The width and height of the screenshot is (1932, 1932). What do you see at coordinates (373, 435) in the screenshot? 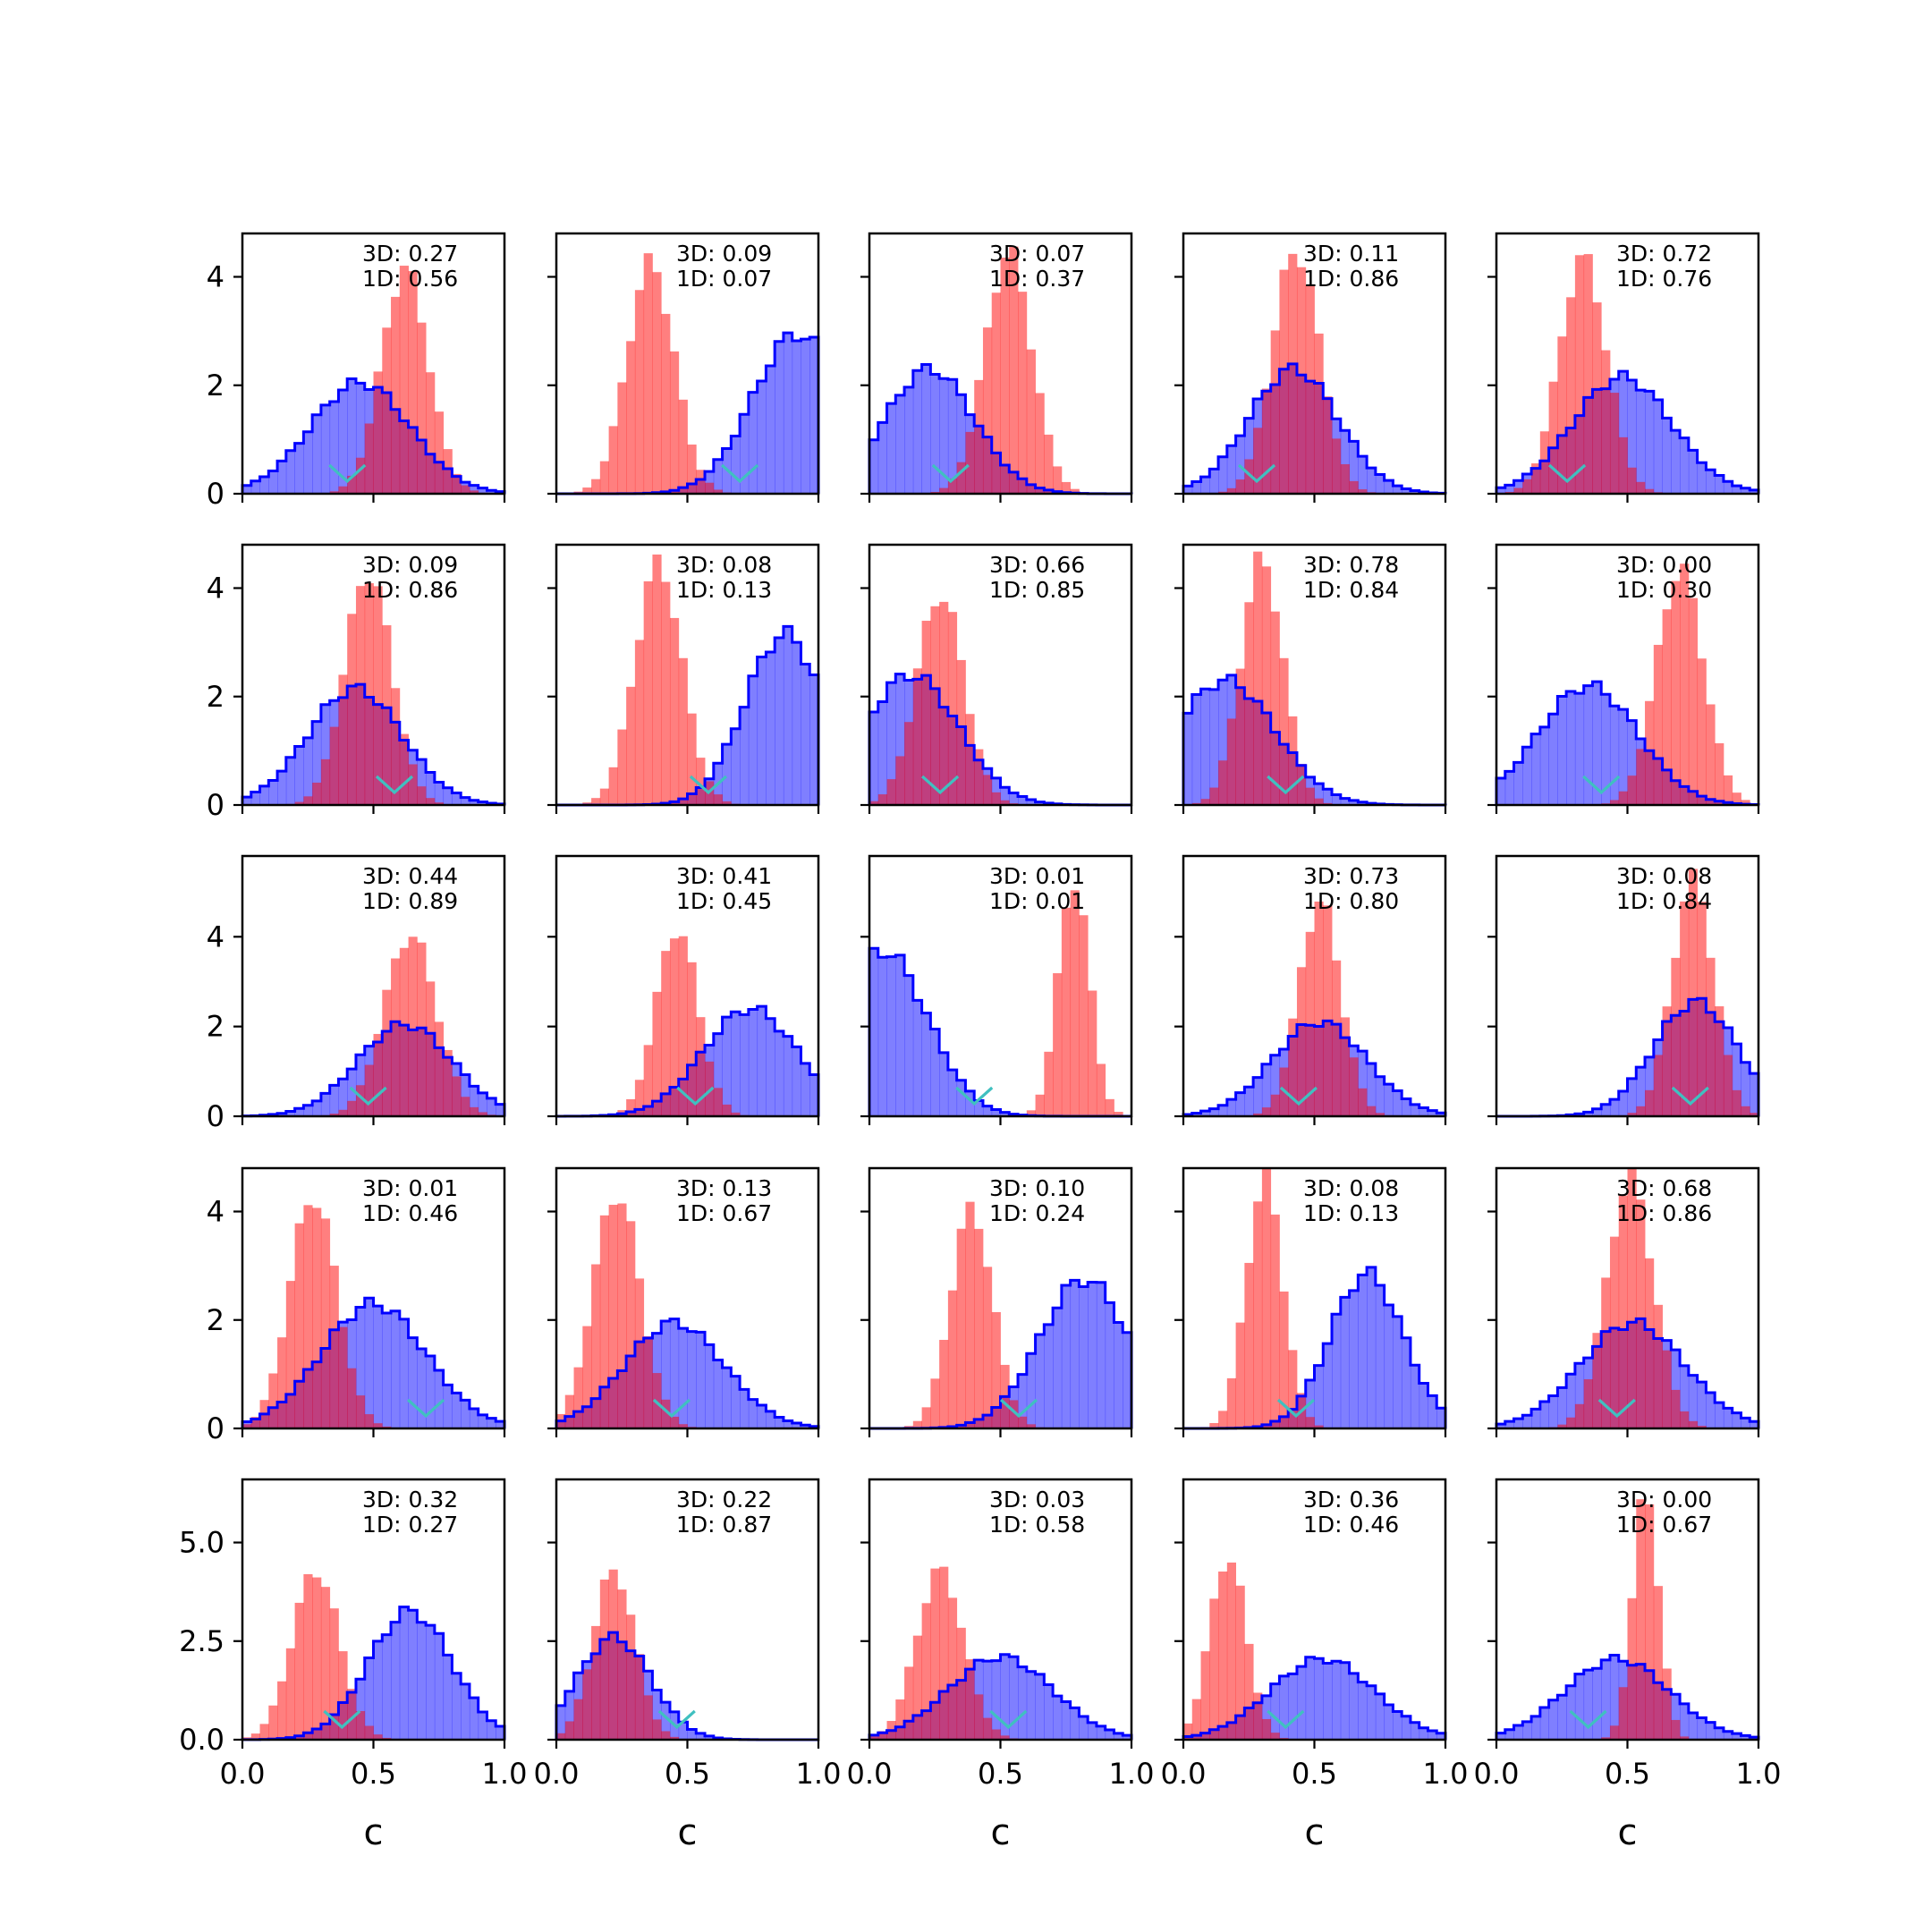
I see `posterior-step-line` at bounding box center [373, 435].